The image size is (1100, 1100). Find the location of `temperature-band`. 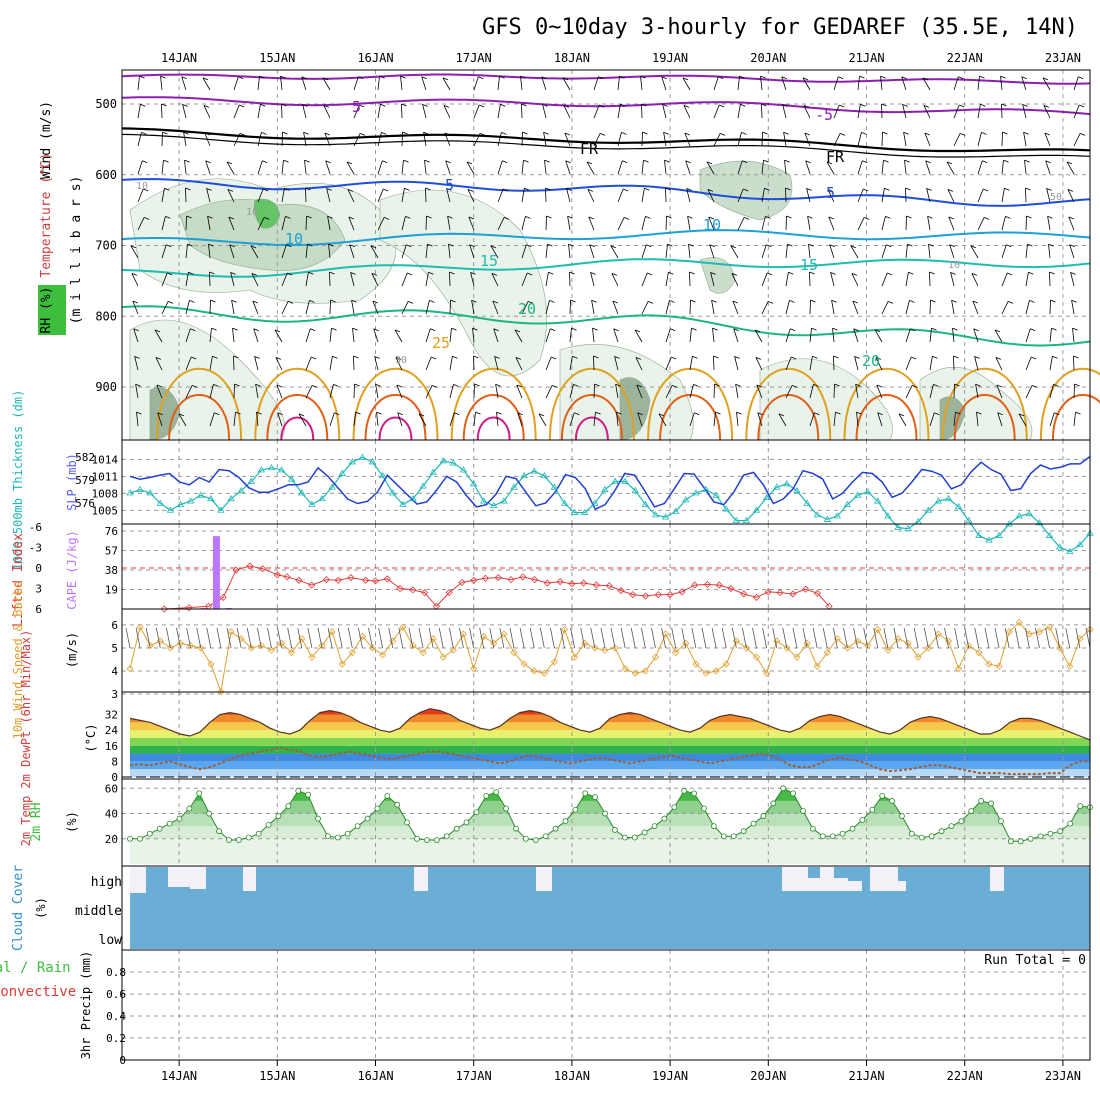

temperature-band is located at coordinates (610, 765).